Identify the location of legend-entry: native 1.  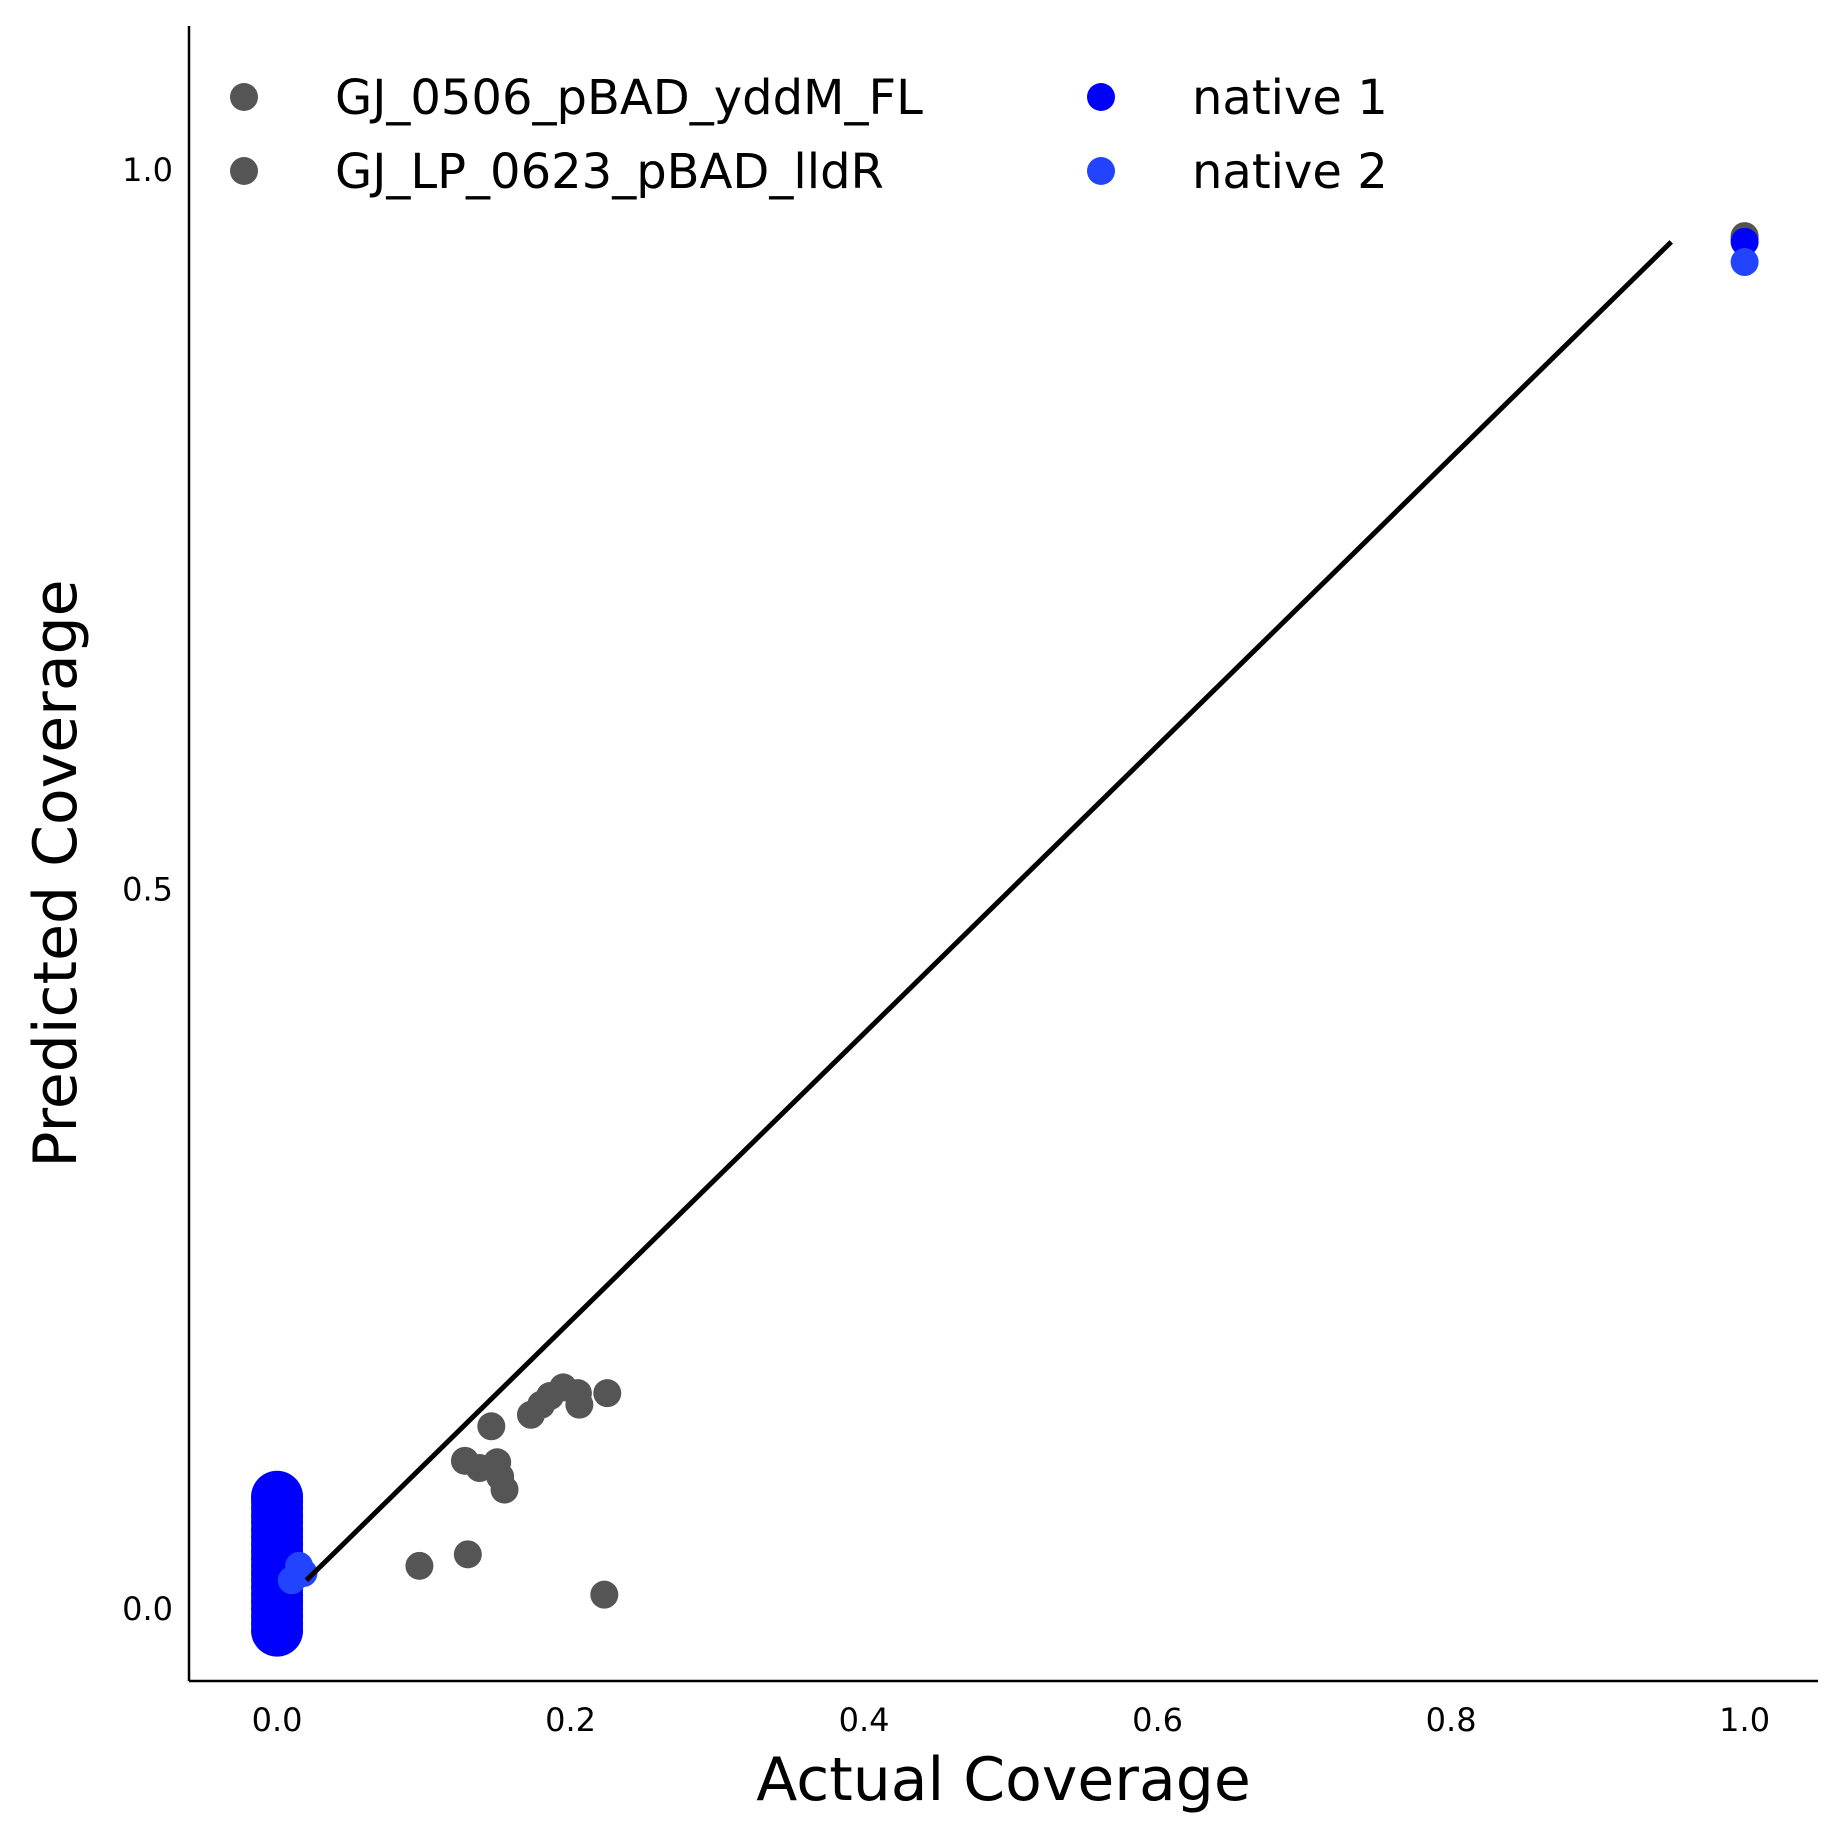
(1237, 98).